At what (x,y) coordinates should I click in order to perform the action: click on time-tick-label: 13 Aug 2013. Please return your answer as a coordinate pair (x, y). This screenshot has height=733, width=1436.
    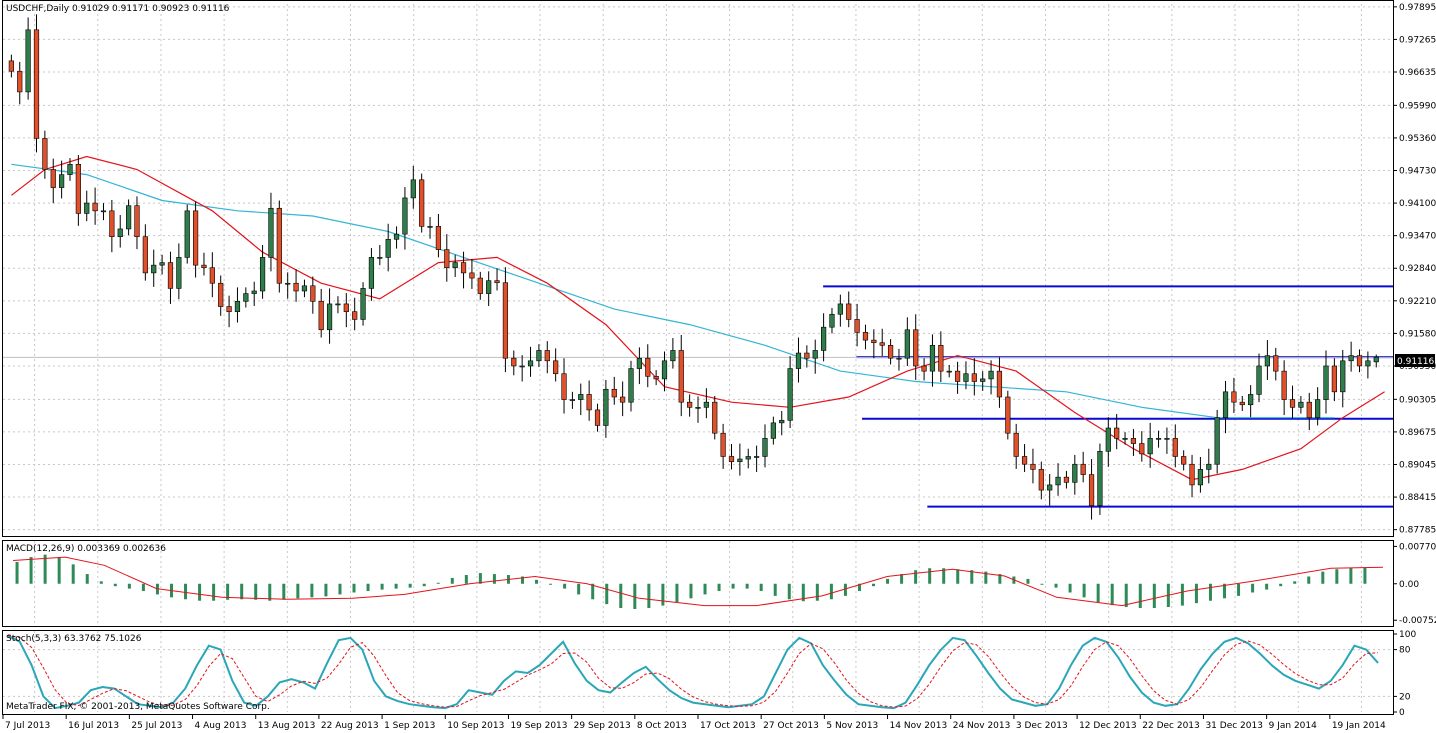
    Looking at the image, I should click on (287, 726).